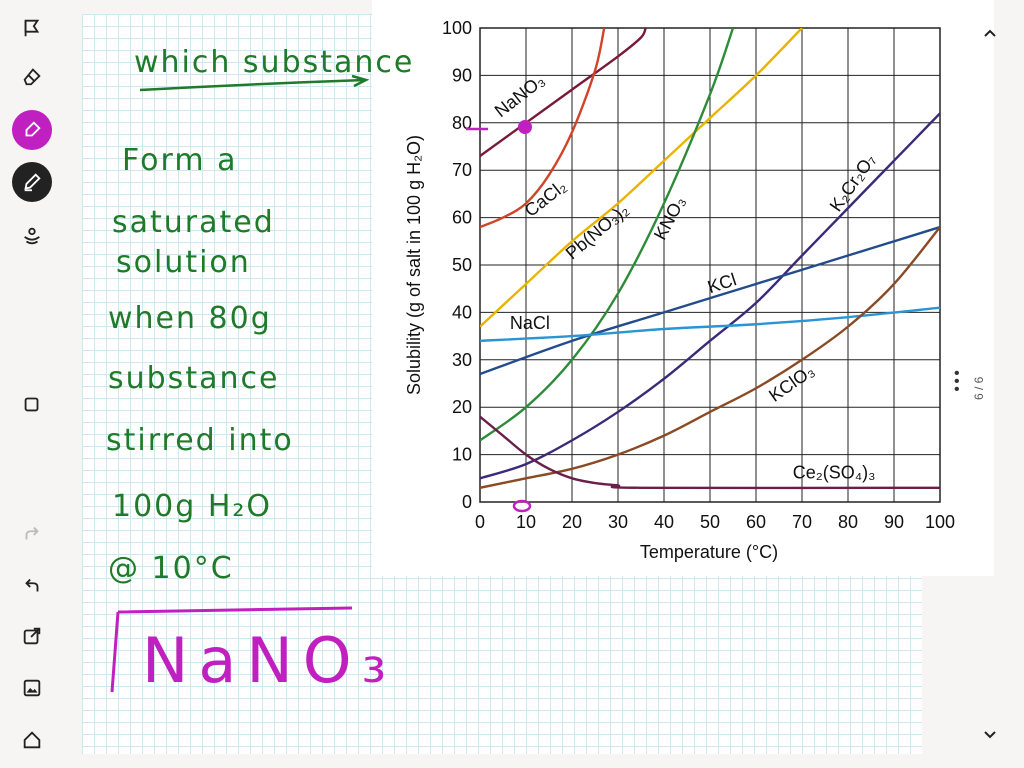 The width and height of the screenshot is (1024, 768). I want to click on y-tick-label: 60, so click(462, 218).